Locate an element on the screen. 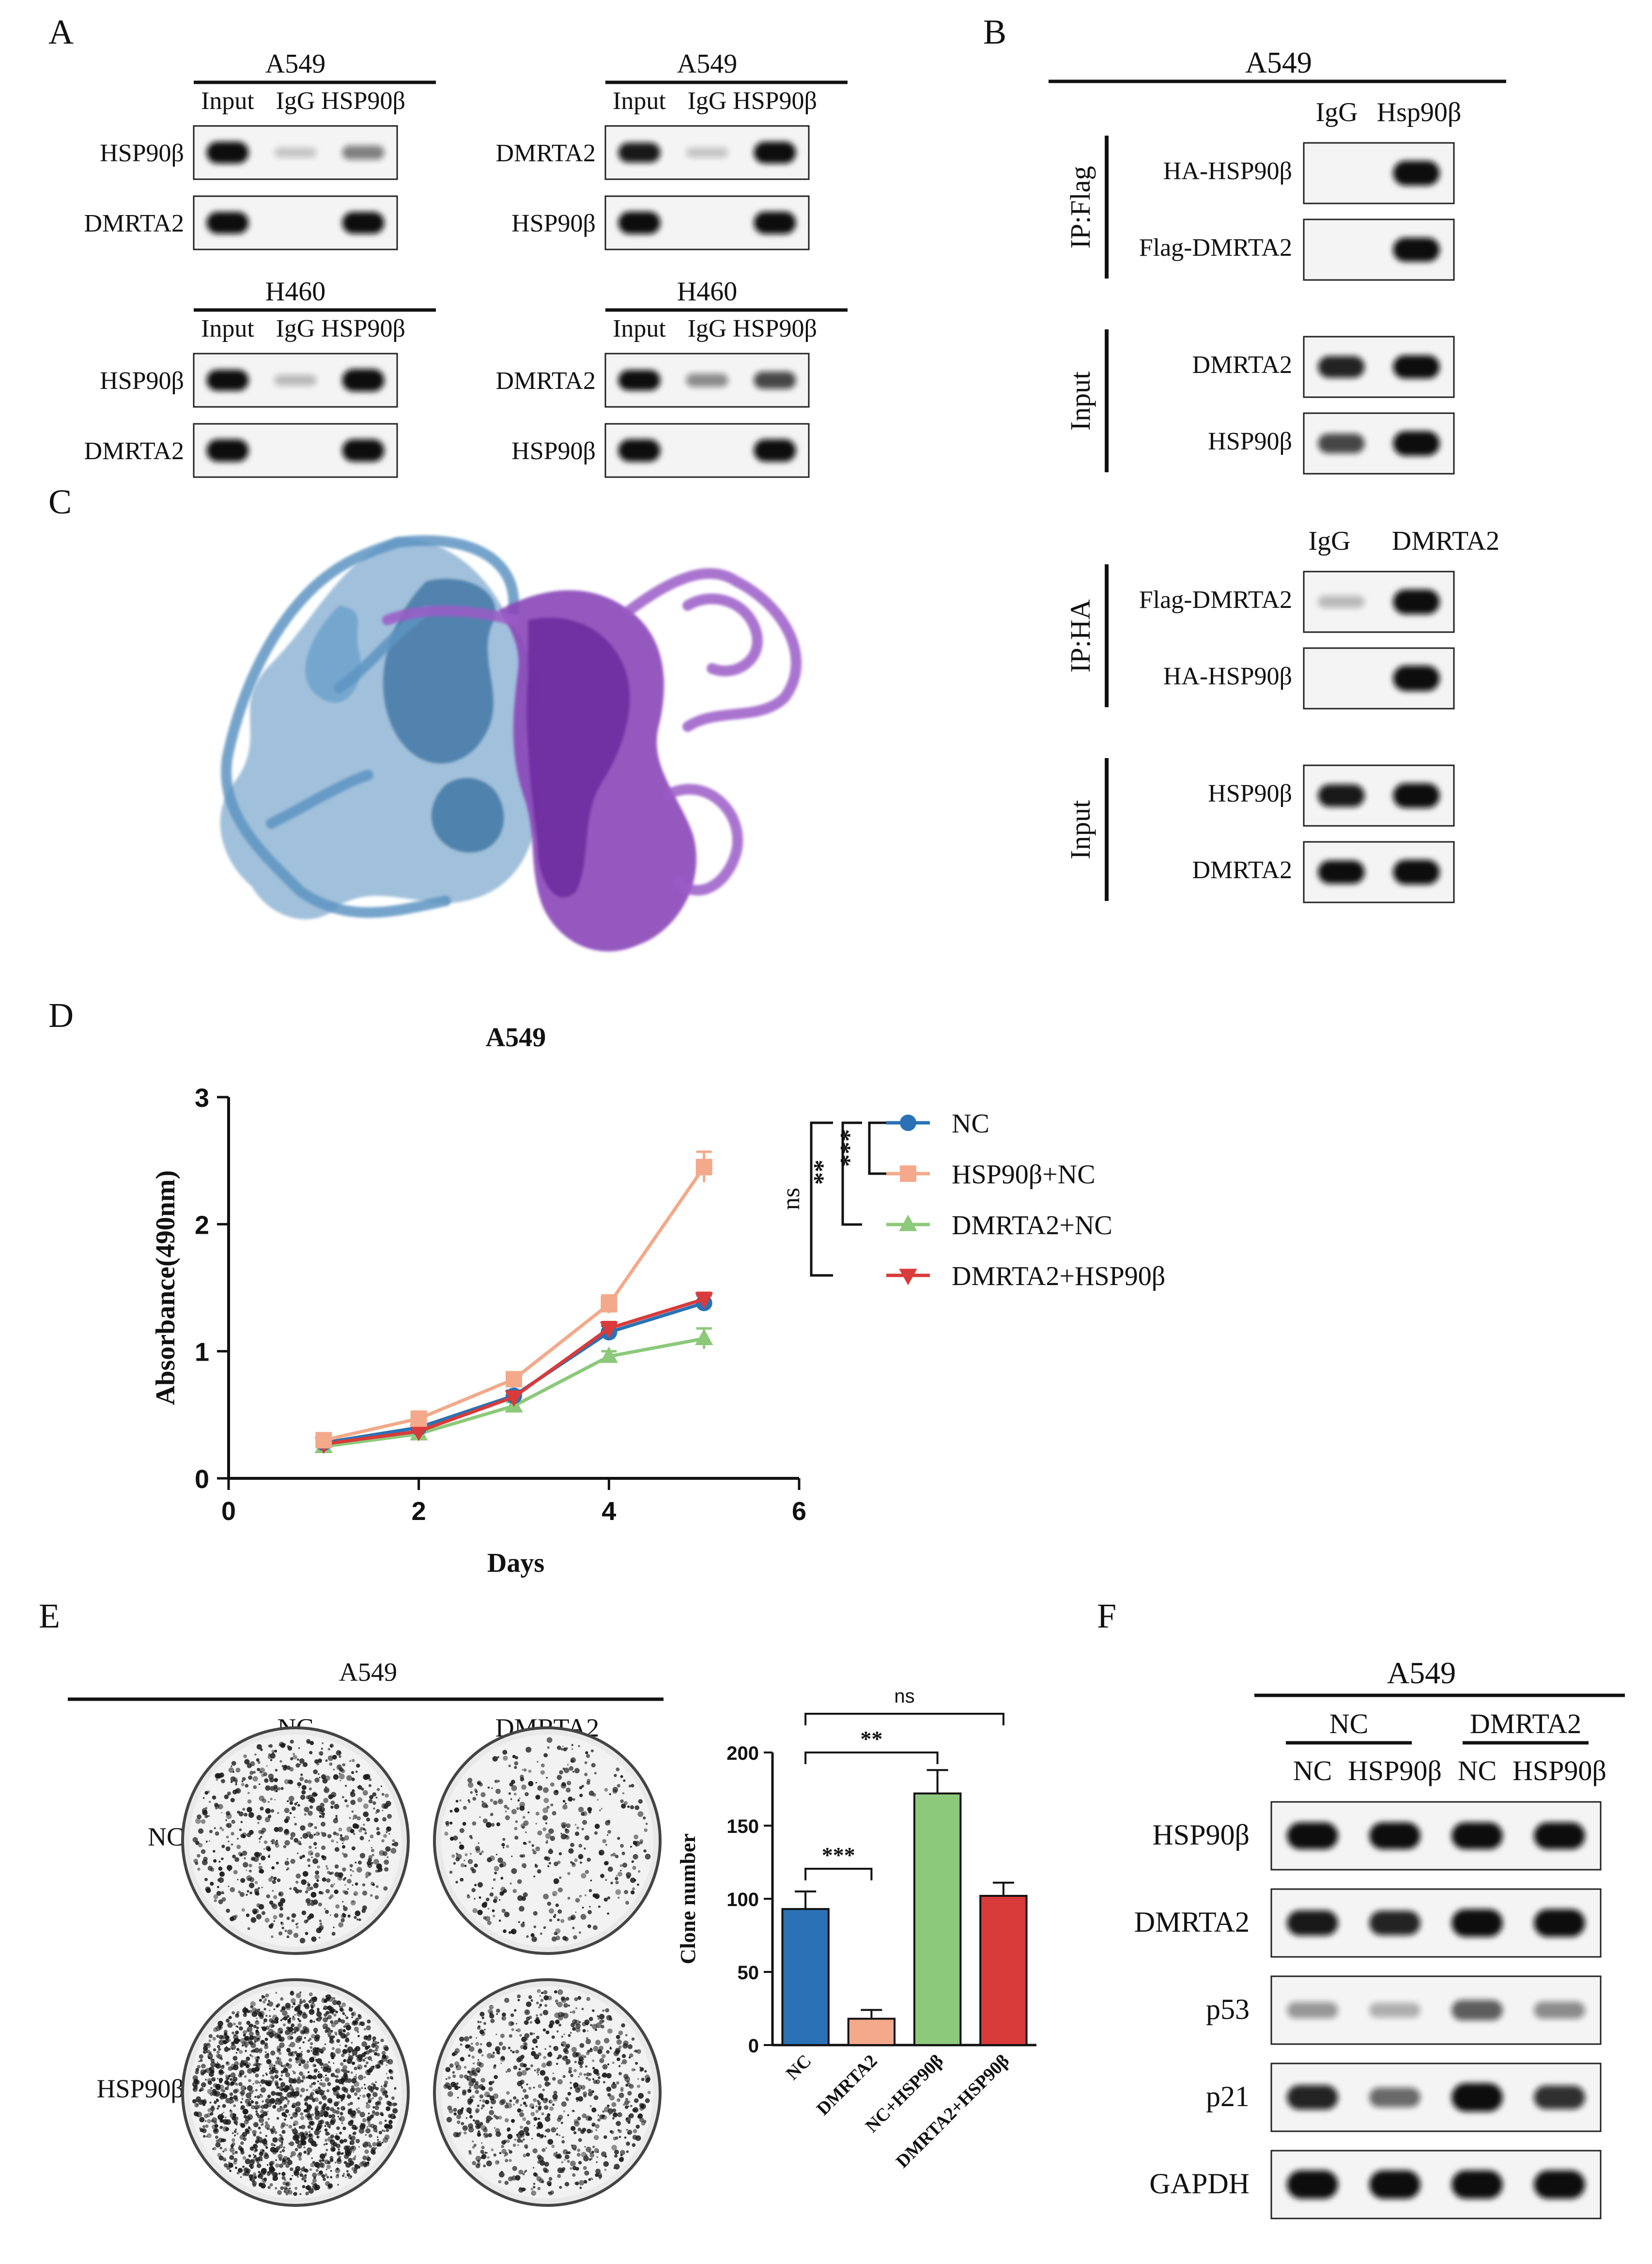 The width and height of the screenshot is (1652, 2264). blot-band is located at coordinates (1417, 678).